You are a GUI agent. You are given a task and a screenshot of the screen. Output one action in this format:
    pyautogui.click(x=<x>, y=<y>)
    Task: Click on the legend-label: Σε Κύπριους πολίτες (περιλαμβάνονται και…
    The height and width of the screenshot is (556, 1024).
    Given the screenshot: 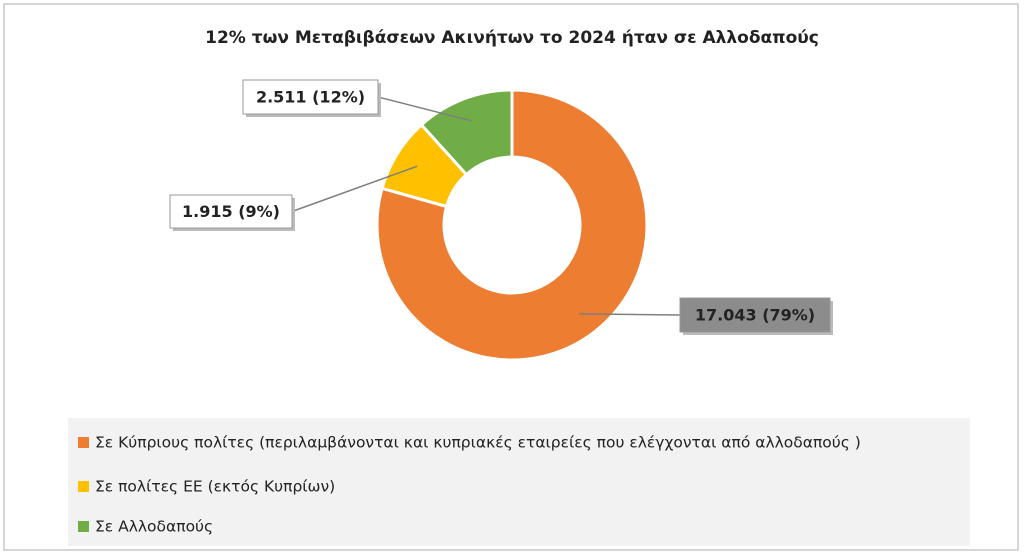 What is the action you would take?
    pyautogui.click(x=478, y=443)
    